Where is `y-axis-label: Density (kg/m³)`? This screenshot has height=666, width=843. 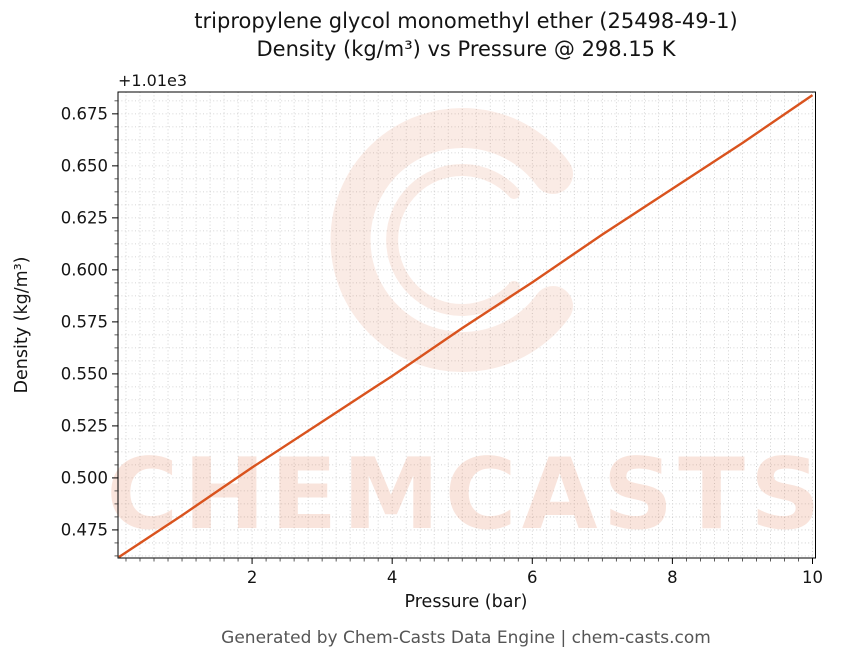
y-axis-label: Density (kg/m³) is located at coordinates (22, 325).